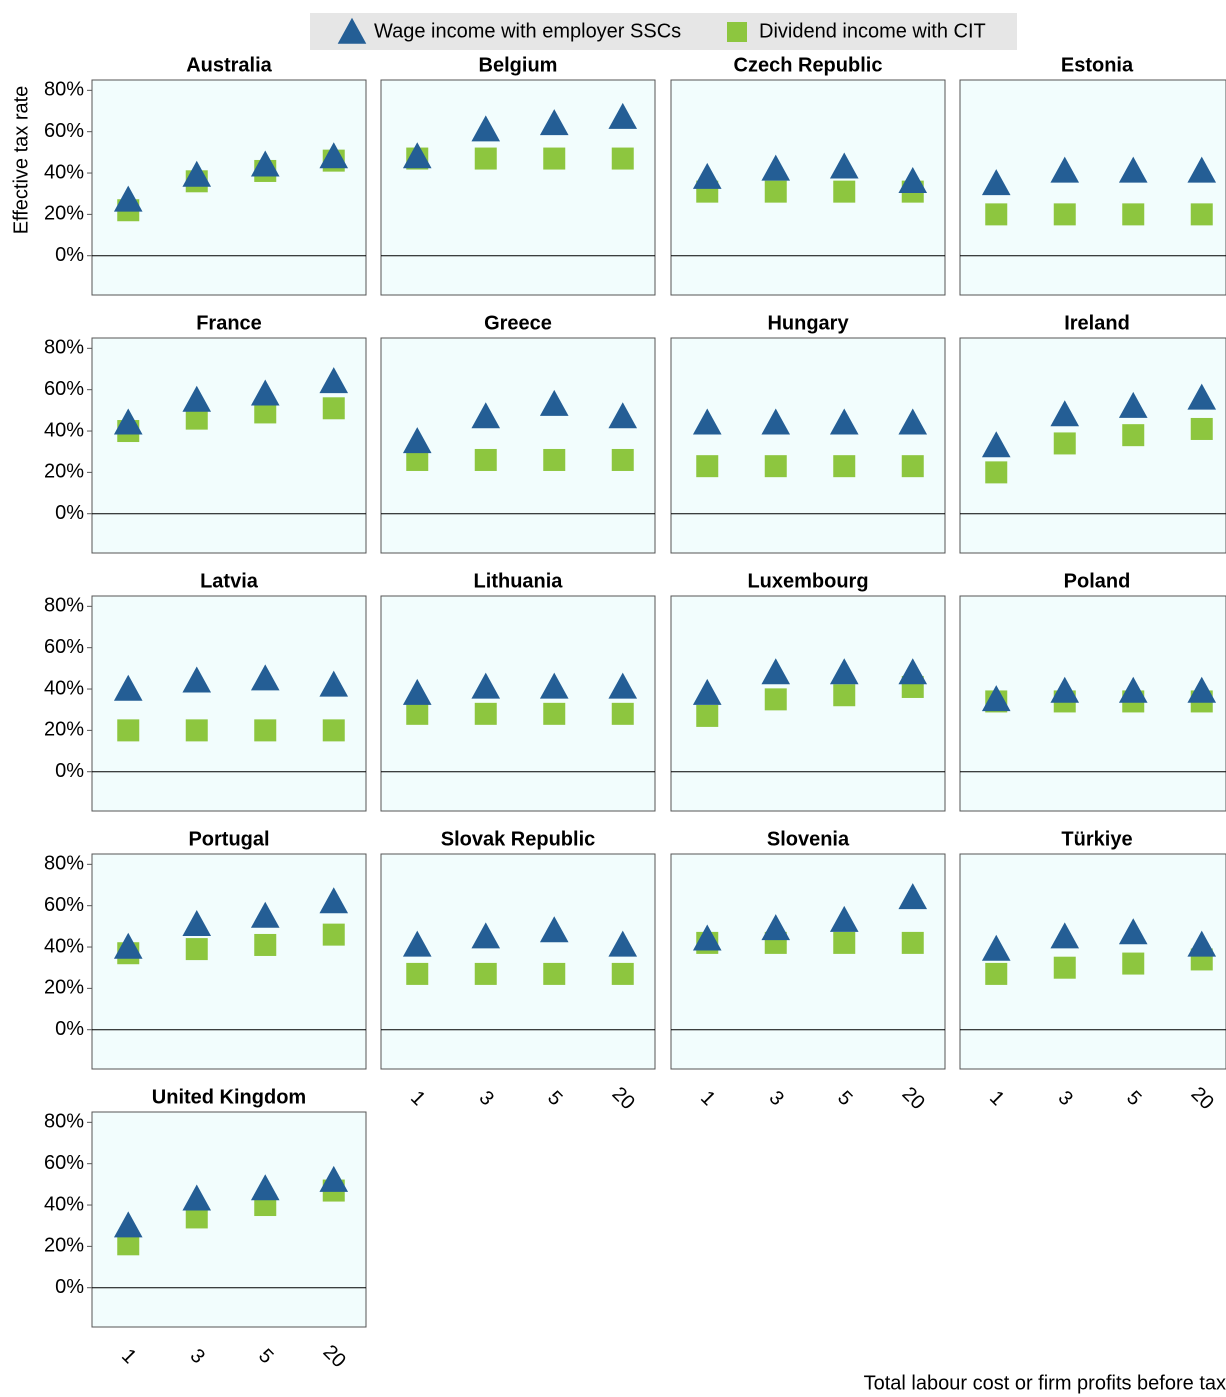  Describe the element at coordinates (69, 1029) in the screenshot. I see `y-tick-label: 0%` at that location.